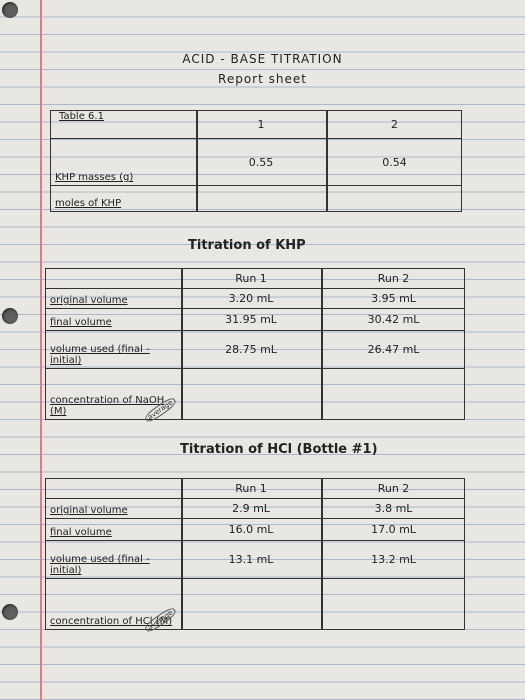  Describe the element at coordinates (393, 559) in the screenshot. I see `cell-value: 13.2 mL` at that location.